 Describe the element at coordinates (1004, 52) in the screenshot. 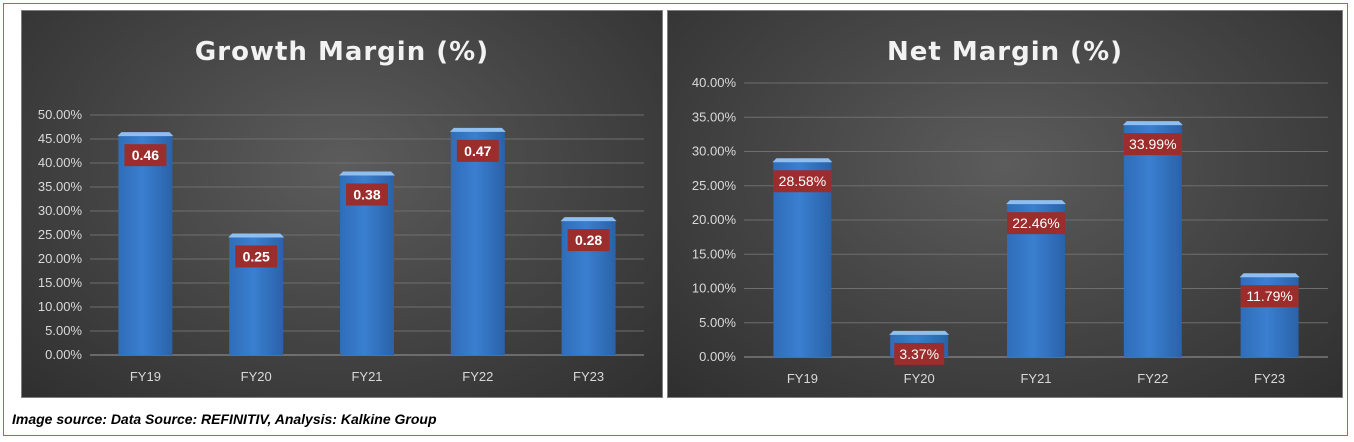

I see `chart-title: Net Margin (%)` at that location.